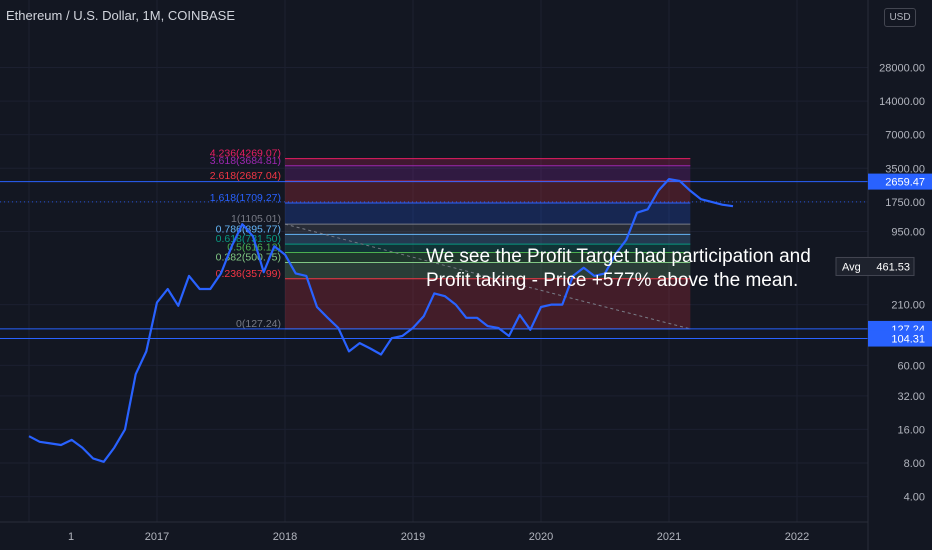 The height and width of the screenshot is (550, 932). I want to click on fib-level-label: 1.618(1709.27), so click(245, 198).